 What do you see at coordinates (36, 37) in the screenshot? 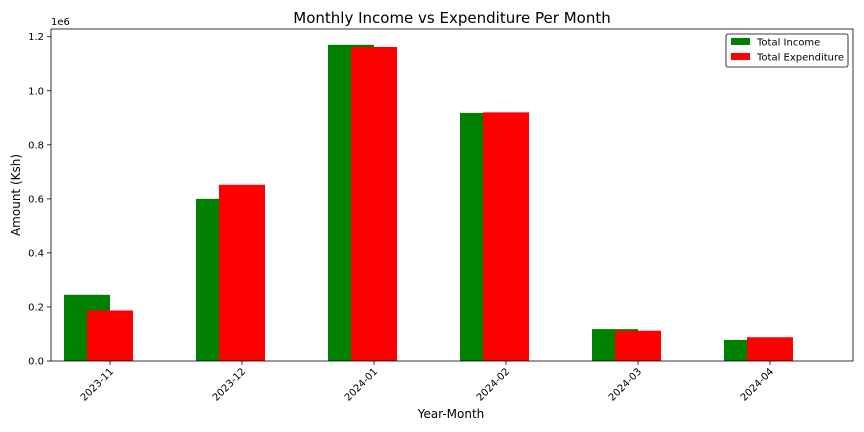
I see `y-tick-label: 1.2` at bounding box center [36, 37].